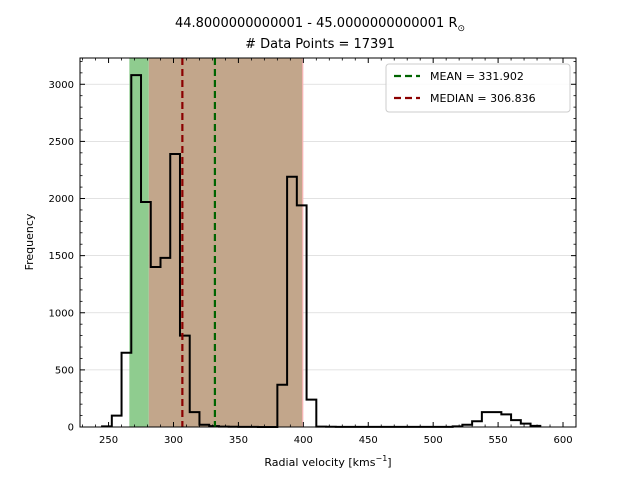 The width and height of the screenshot is (640, 480). Describe the element at coordinates (562, 440) in the screenshot. I see `x-tick-label: 600` at that location.